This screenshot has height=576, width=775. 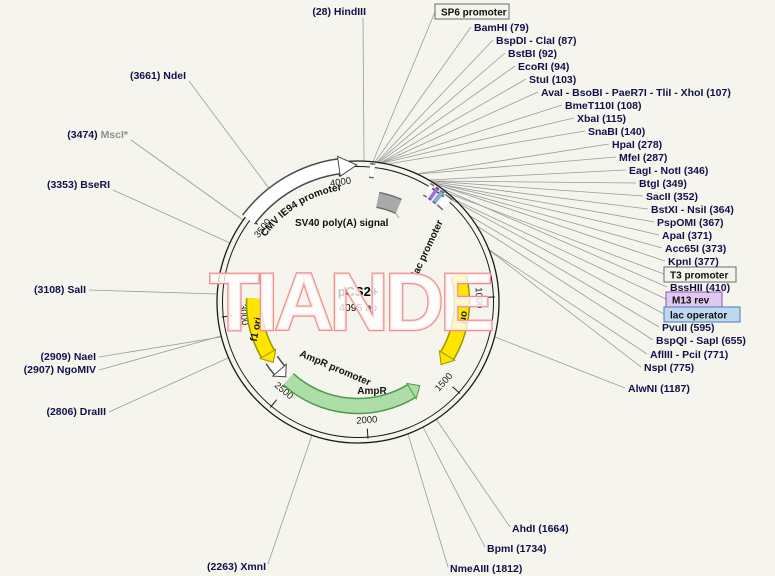 I want to click on feature-lac-promoter, so click(x=444, y=202).